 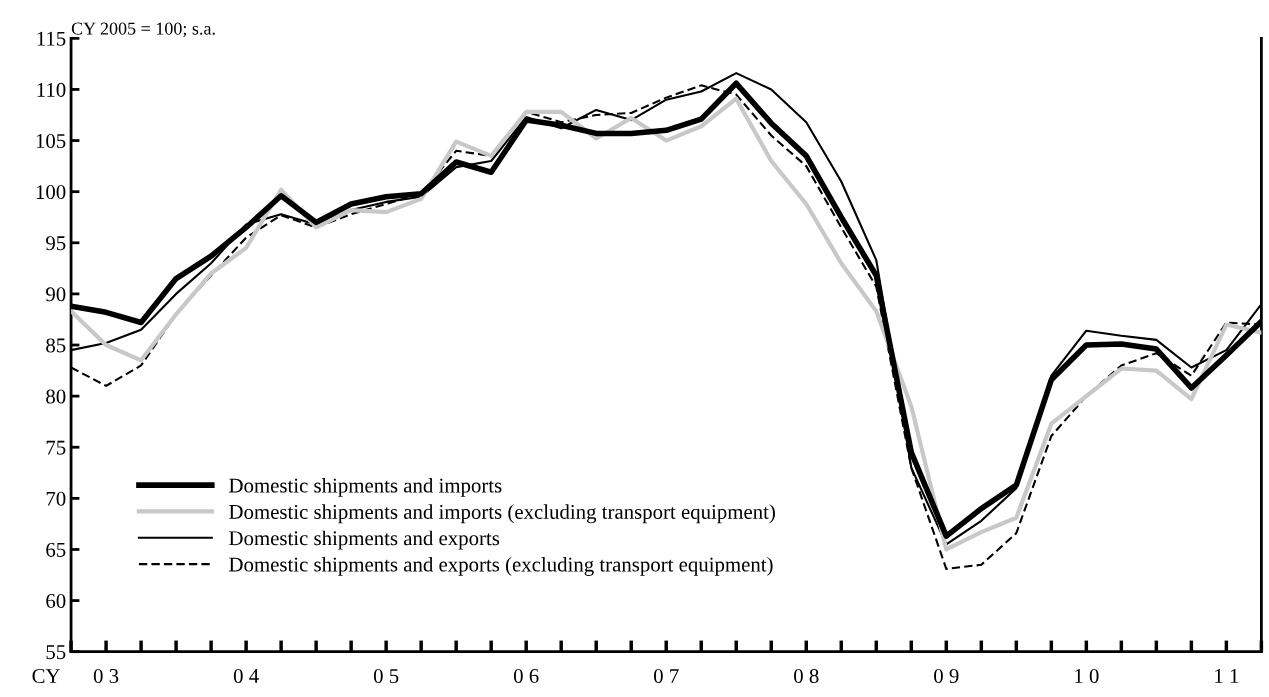 What do you see at coordinates (106, 676) in the screenshot?
I see `x-tick-label: 0 3` at bounding box center [106, 676].